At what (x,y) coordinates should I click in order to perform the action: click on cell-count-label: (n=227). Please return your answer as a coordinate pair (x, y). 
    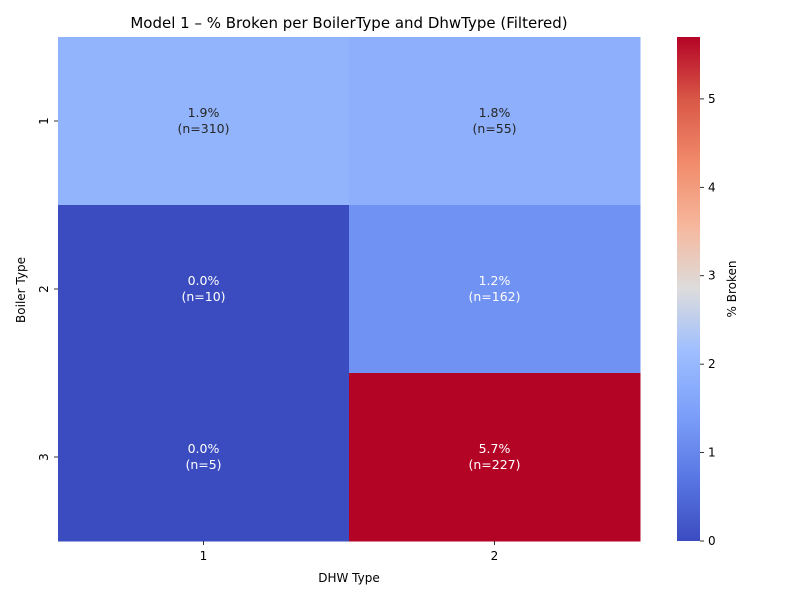
    Looking at the image, I should click on (494, 464).